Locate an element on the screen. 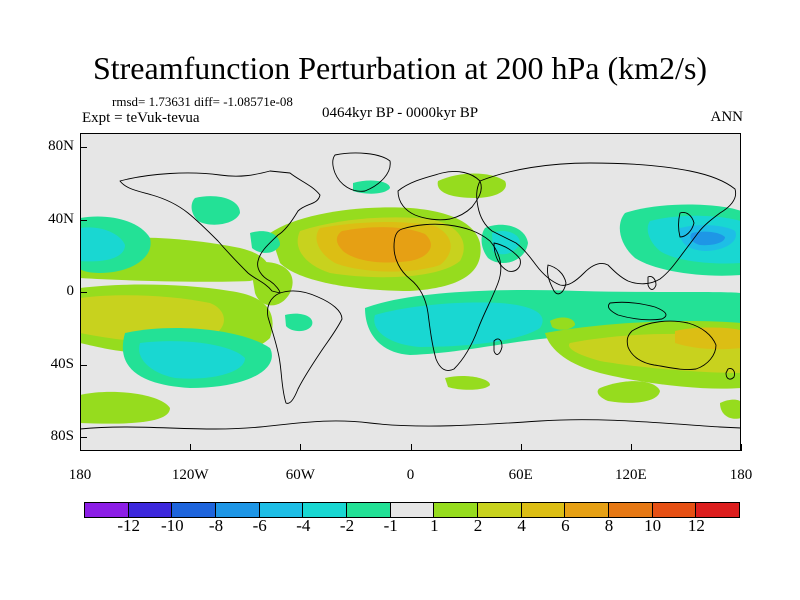 This screenshot has width=800, height=600. colorbar-label: -6 is located at coordinates (259, 525).